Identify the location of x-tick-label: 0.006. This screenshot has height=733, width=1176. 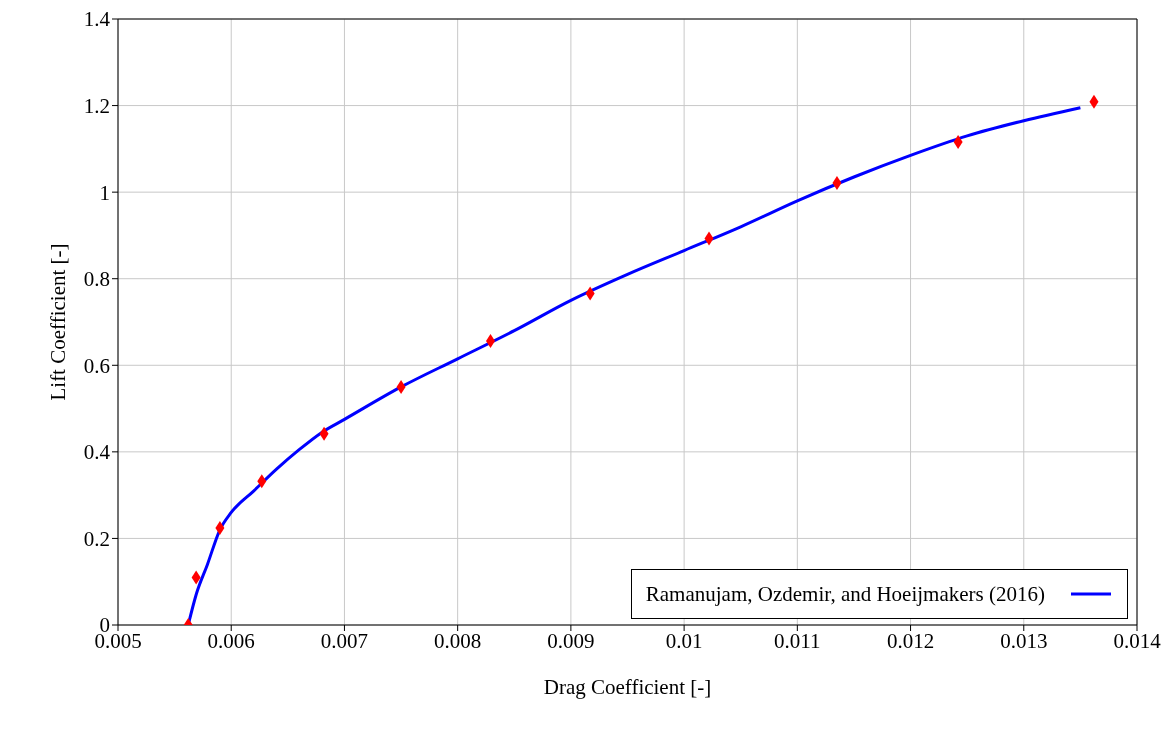
(231, 640).